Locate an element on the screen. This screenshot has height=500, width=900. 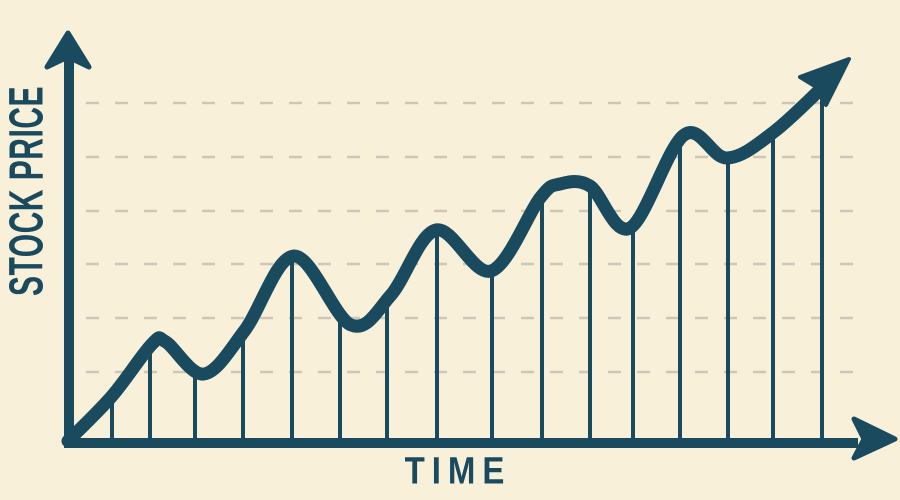
y-axis-arrowhead-icon is located at coordinates (68, 50).